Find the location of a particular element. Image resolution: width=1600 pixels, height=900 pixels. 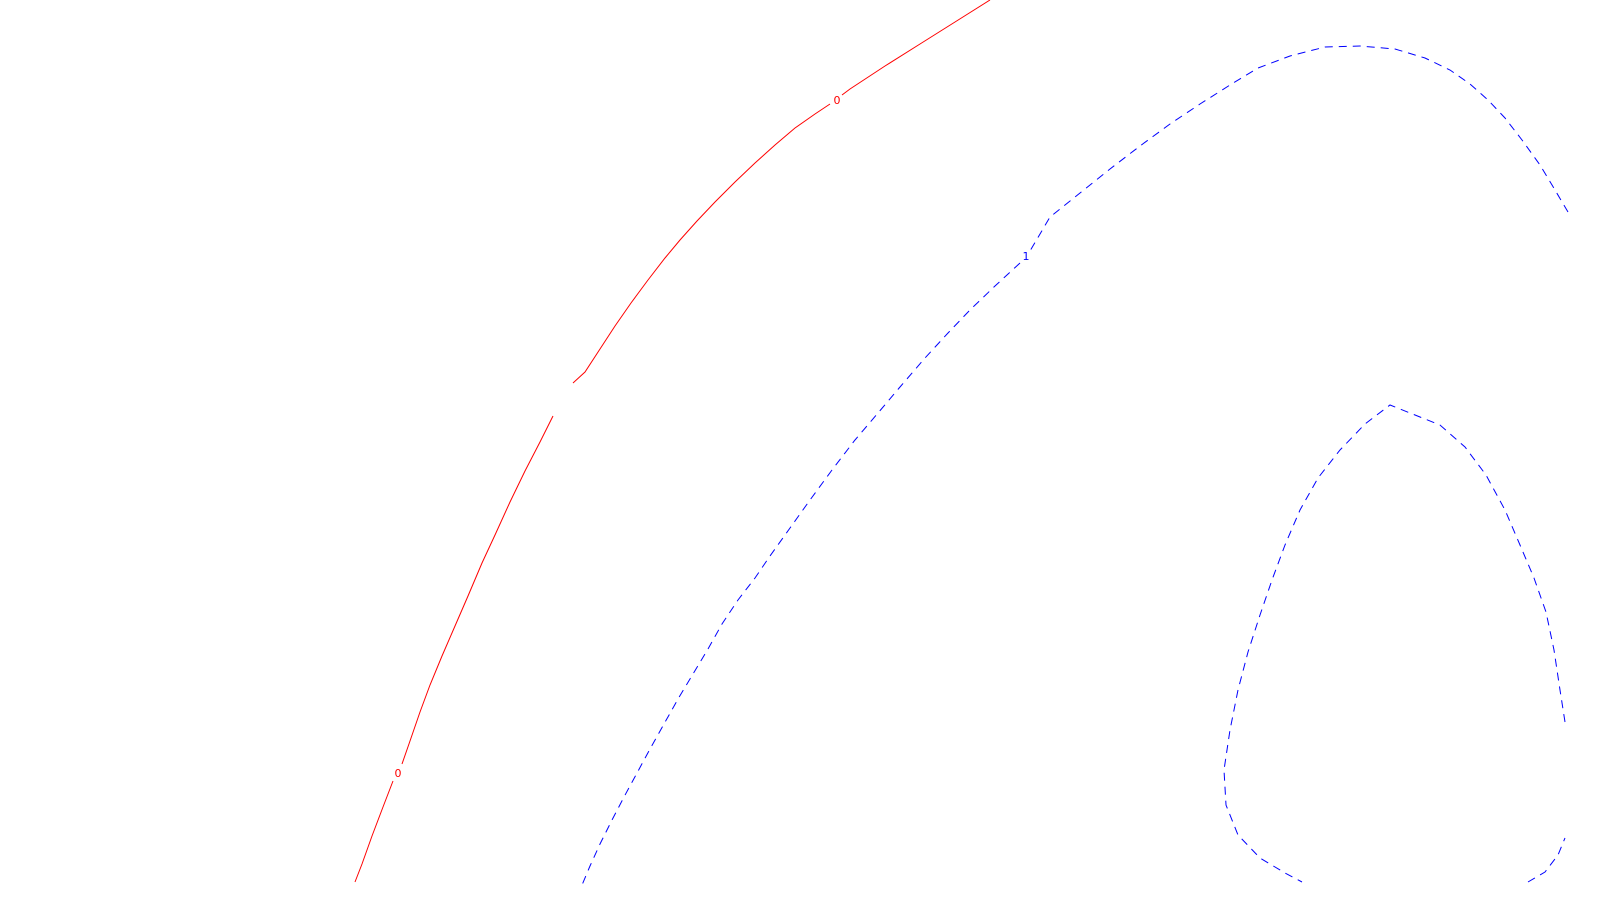

contour-label-level-1: 1 is located at coordinates (1026, 256).